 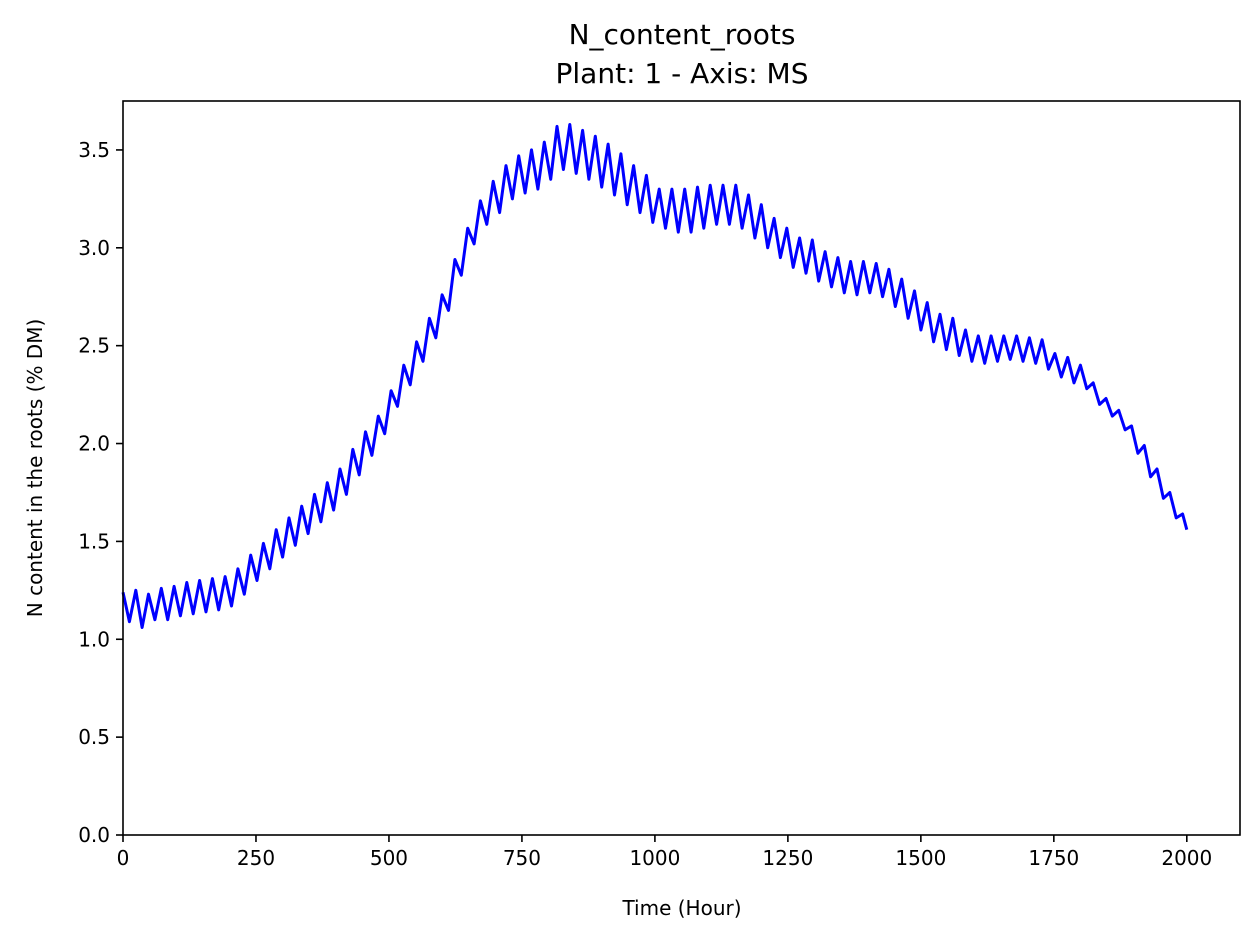 What do you see at coordinates (94, 835) in the screenshot?
I see `y-tick-label: 0.0` at bounding box center [94, 835].